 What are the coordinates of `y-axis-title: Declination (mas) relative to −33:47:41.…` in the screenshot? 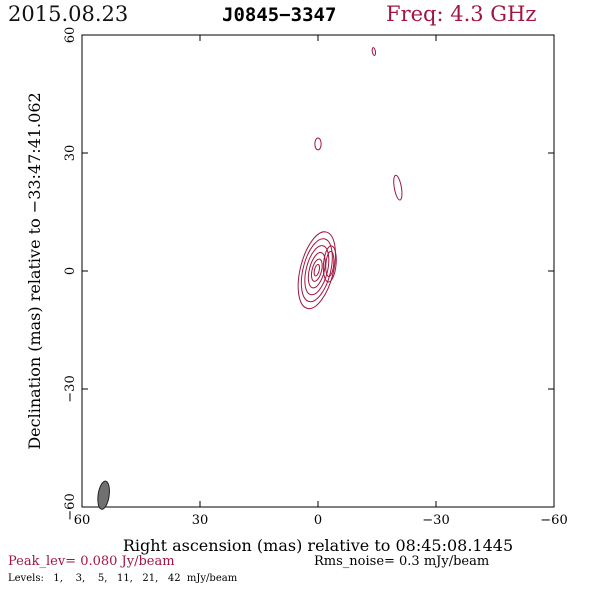 It's located at (34, 270).